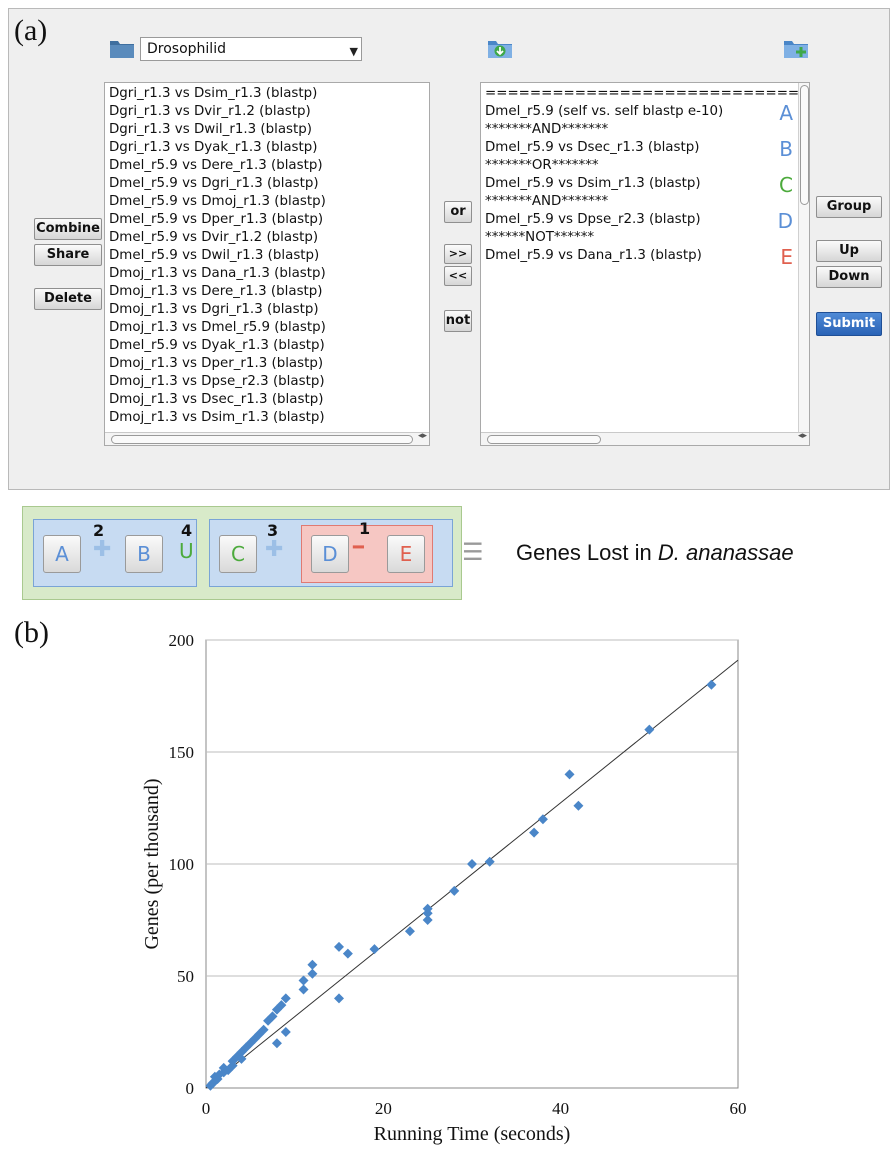  I want to click on order-3: 3, so click(273, 530).